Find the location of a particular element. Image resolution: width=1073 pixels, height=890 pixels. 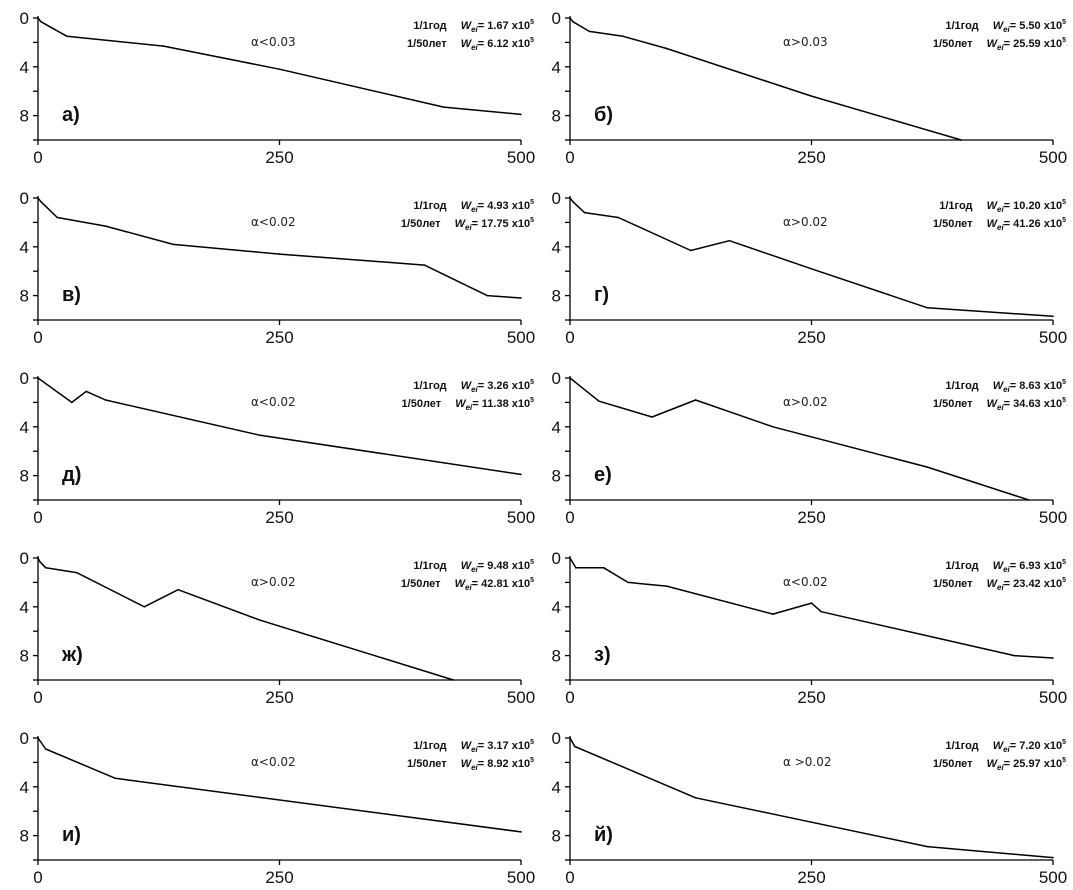

runoff-row: 1/50лет Wei= 8.92 x105 is located at coordinates (470, 764).